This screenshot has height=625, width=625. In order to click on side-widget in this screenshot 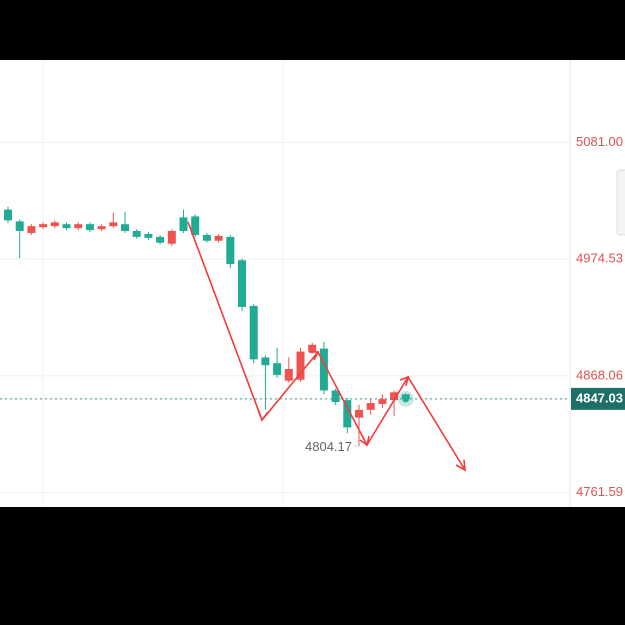, I will do `click(620, 202)`.